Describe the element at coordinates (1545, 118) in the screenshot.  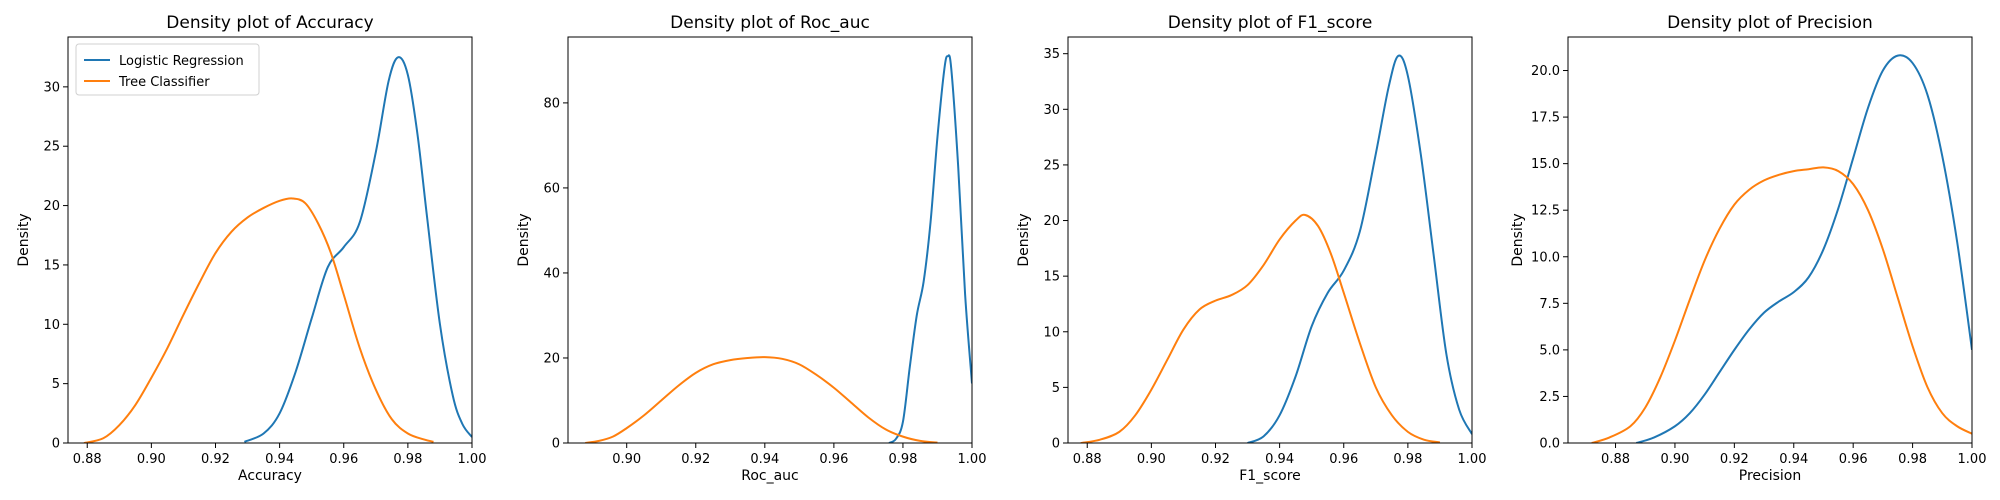
I see `y-tick-label: 17.5` at that location.